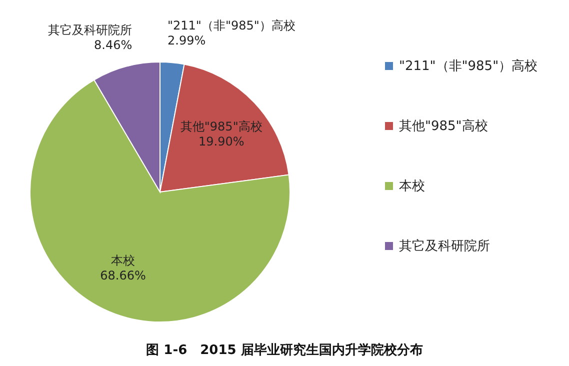 The height and width of the screenshot is (366, 569). What do you see at coordinates (443, 126) in the screenshot?
I see `legend-label: 其他"985"高校` at bounding box center [443, 126].